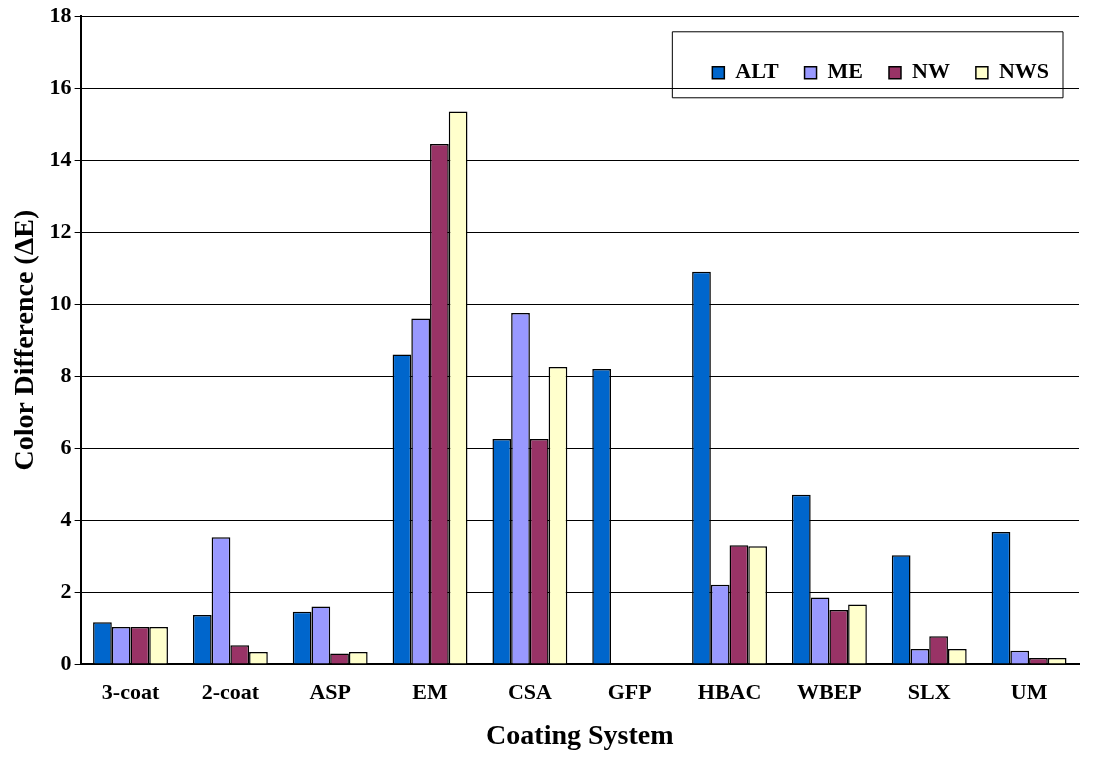 The height and width of the screenshot is (758, 1099). I want to click on y-tick-label: 16, so click(60, 86).